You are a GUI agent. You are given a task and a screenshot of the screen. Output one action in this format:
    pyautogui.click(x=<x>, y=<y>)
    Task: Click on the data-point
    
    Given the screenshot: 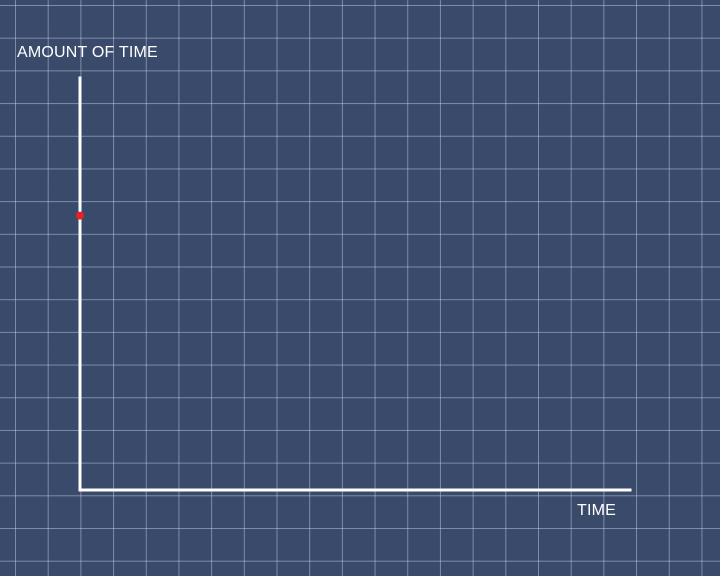 What is the action you would take?
    pyautogui.click(x=80, y=215)
    